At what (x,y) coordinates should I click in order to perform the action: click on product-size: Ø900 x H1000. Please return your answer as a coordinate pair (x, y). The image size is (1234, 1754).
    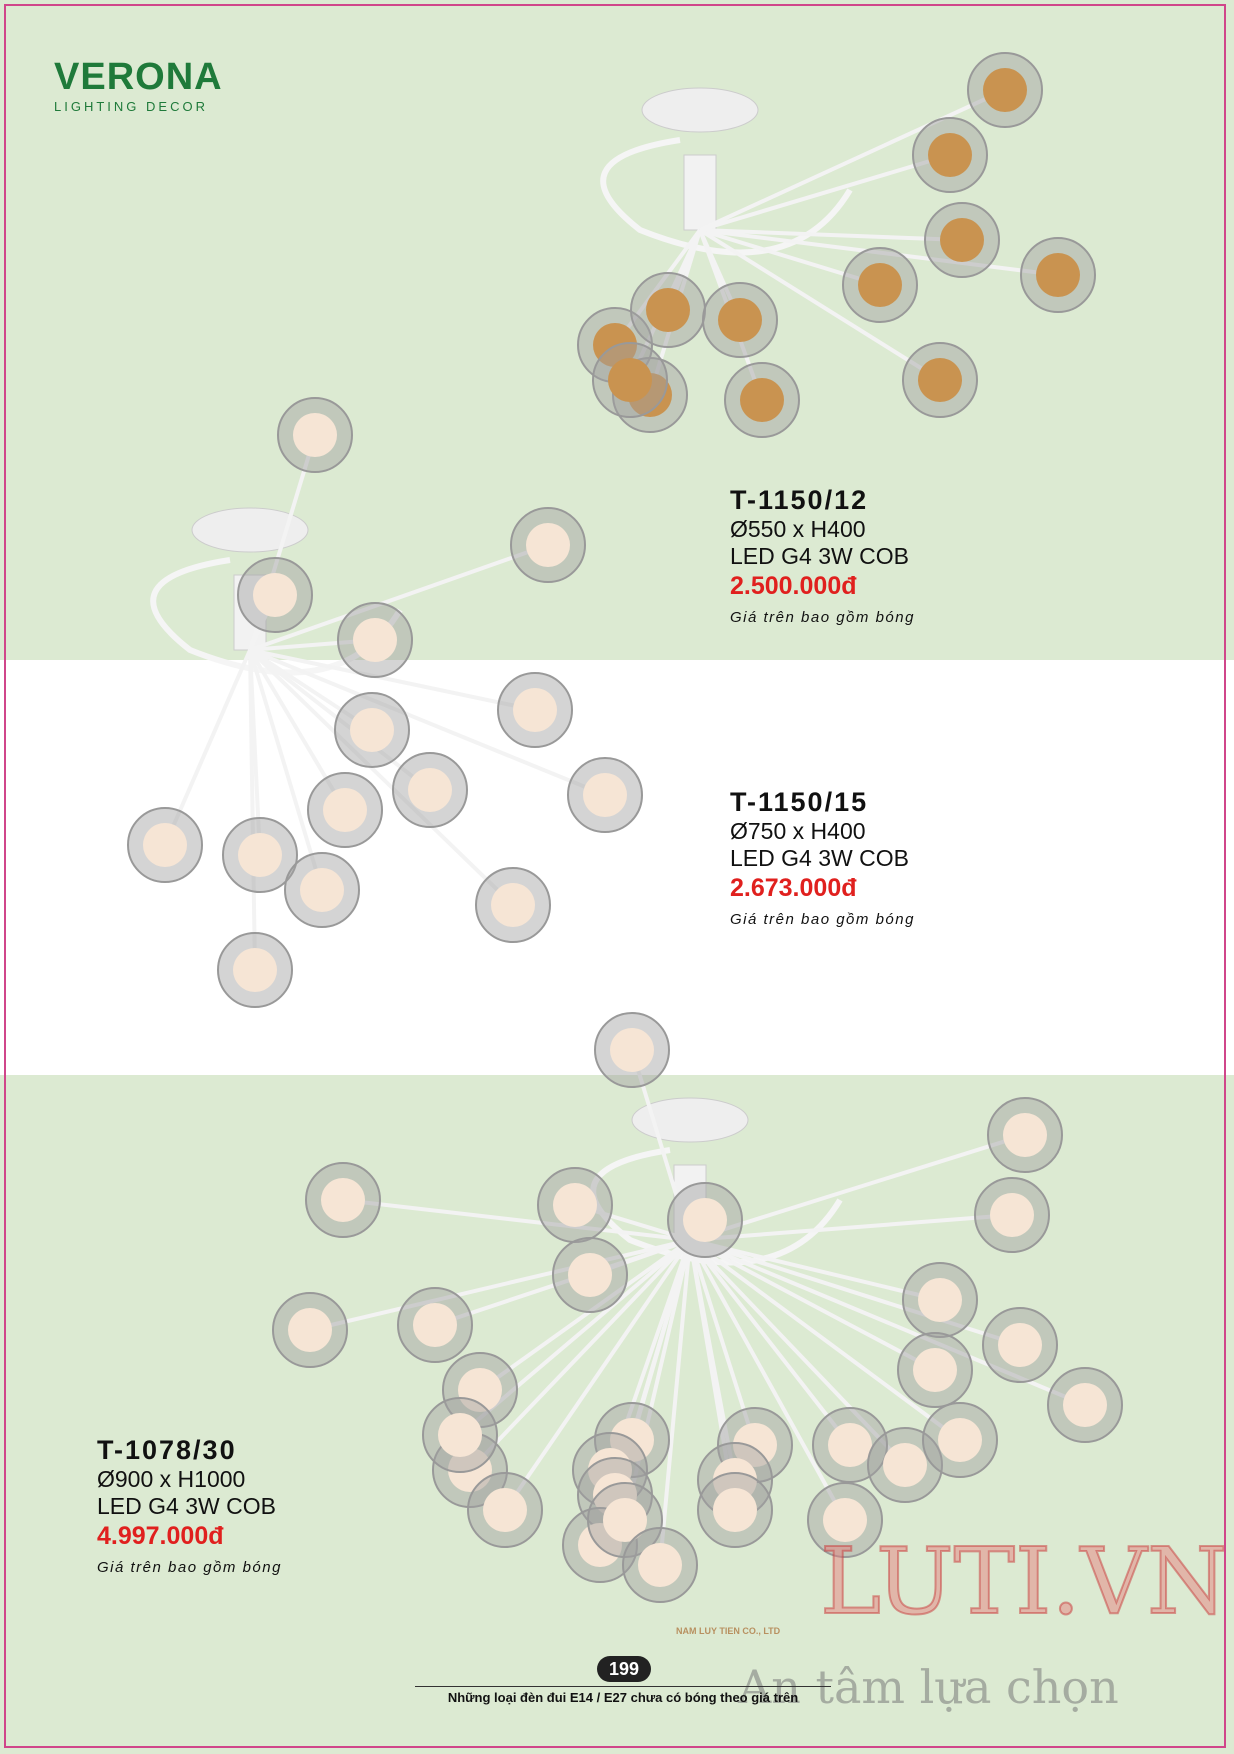
    Looking at the image, I should click on (171, 1479).